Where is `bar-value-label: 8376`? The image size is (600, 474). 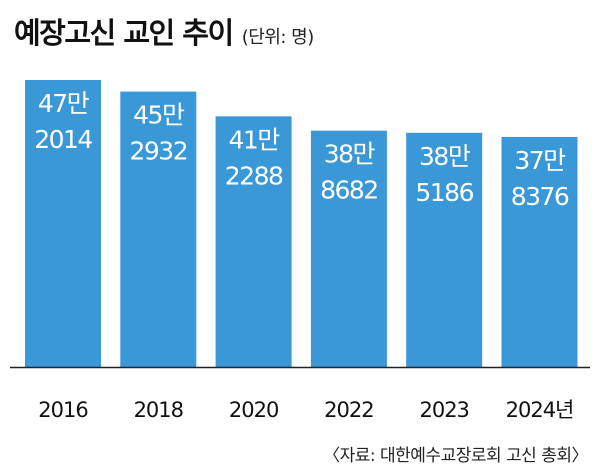 bar-value-label: 8376 is located at coordinates (540, 196).